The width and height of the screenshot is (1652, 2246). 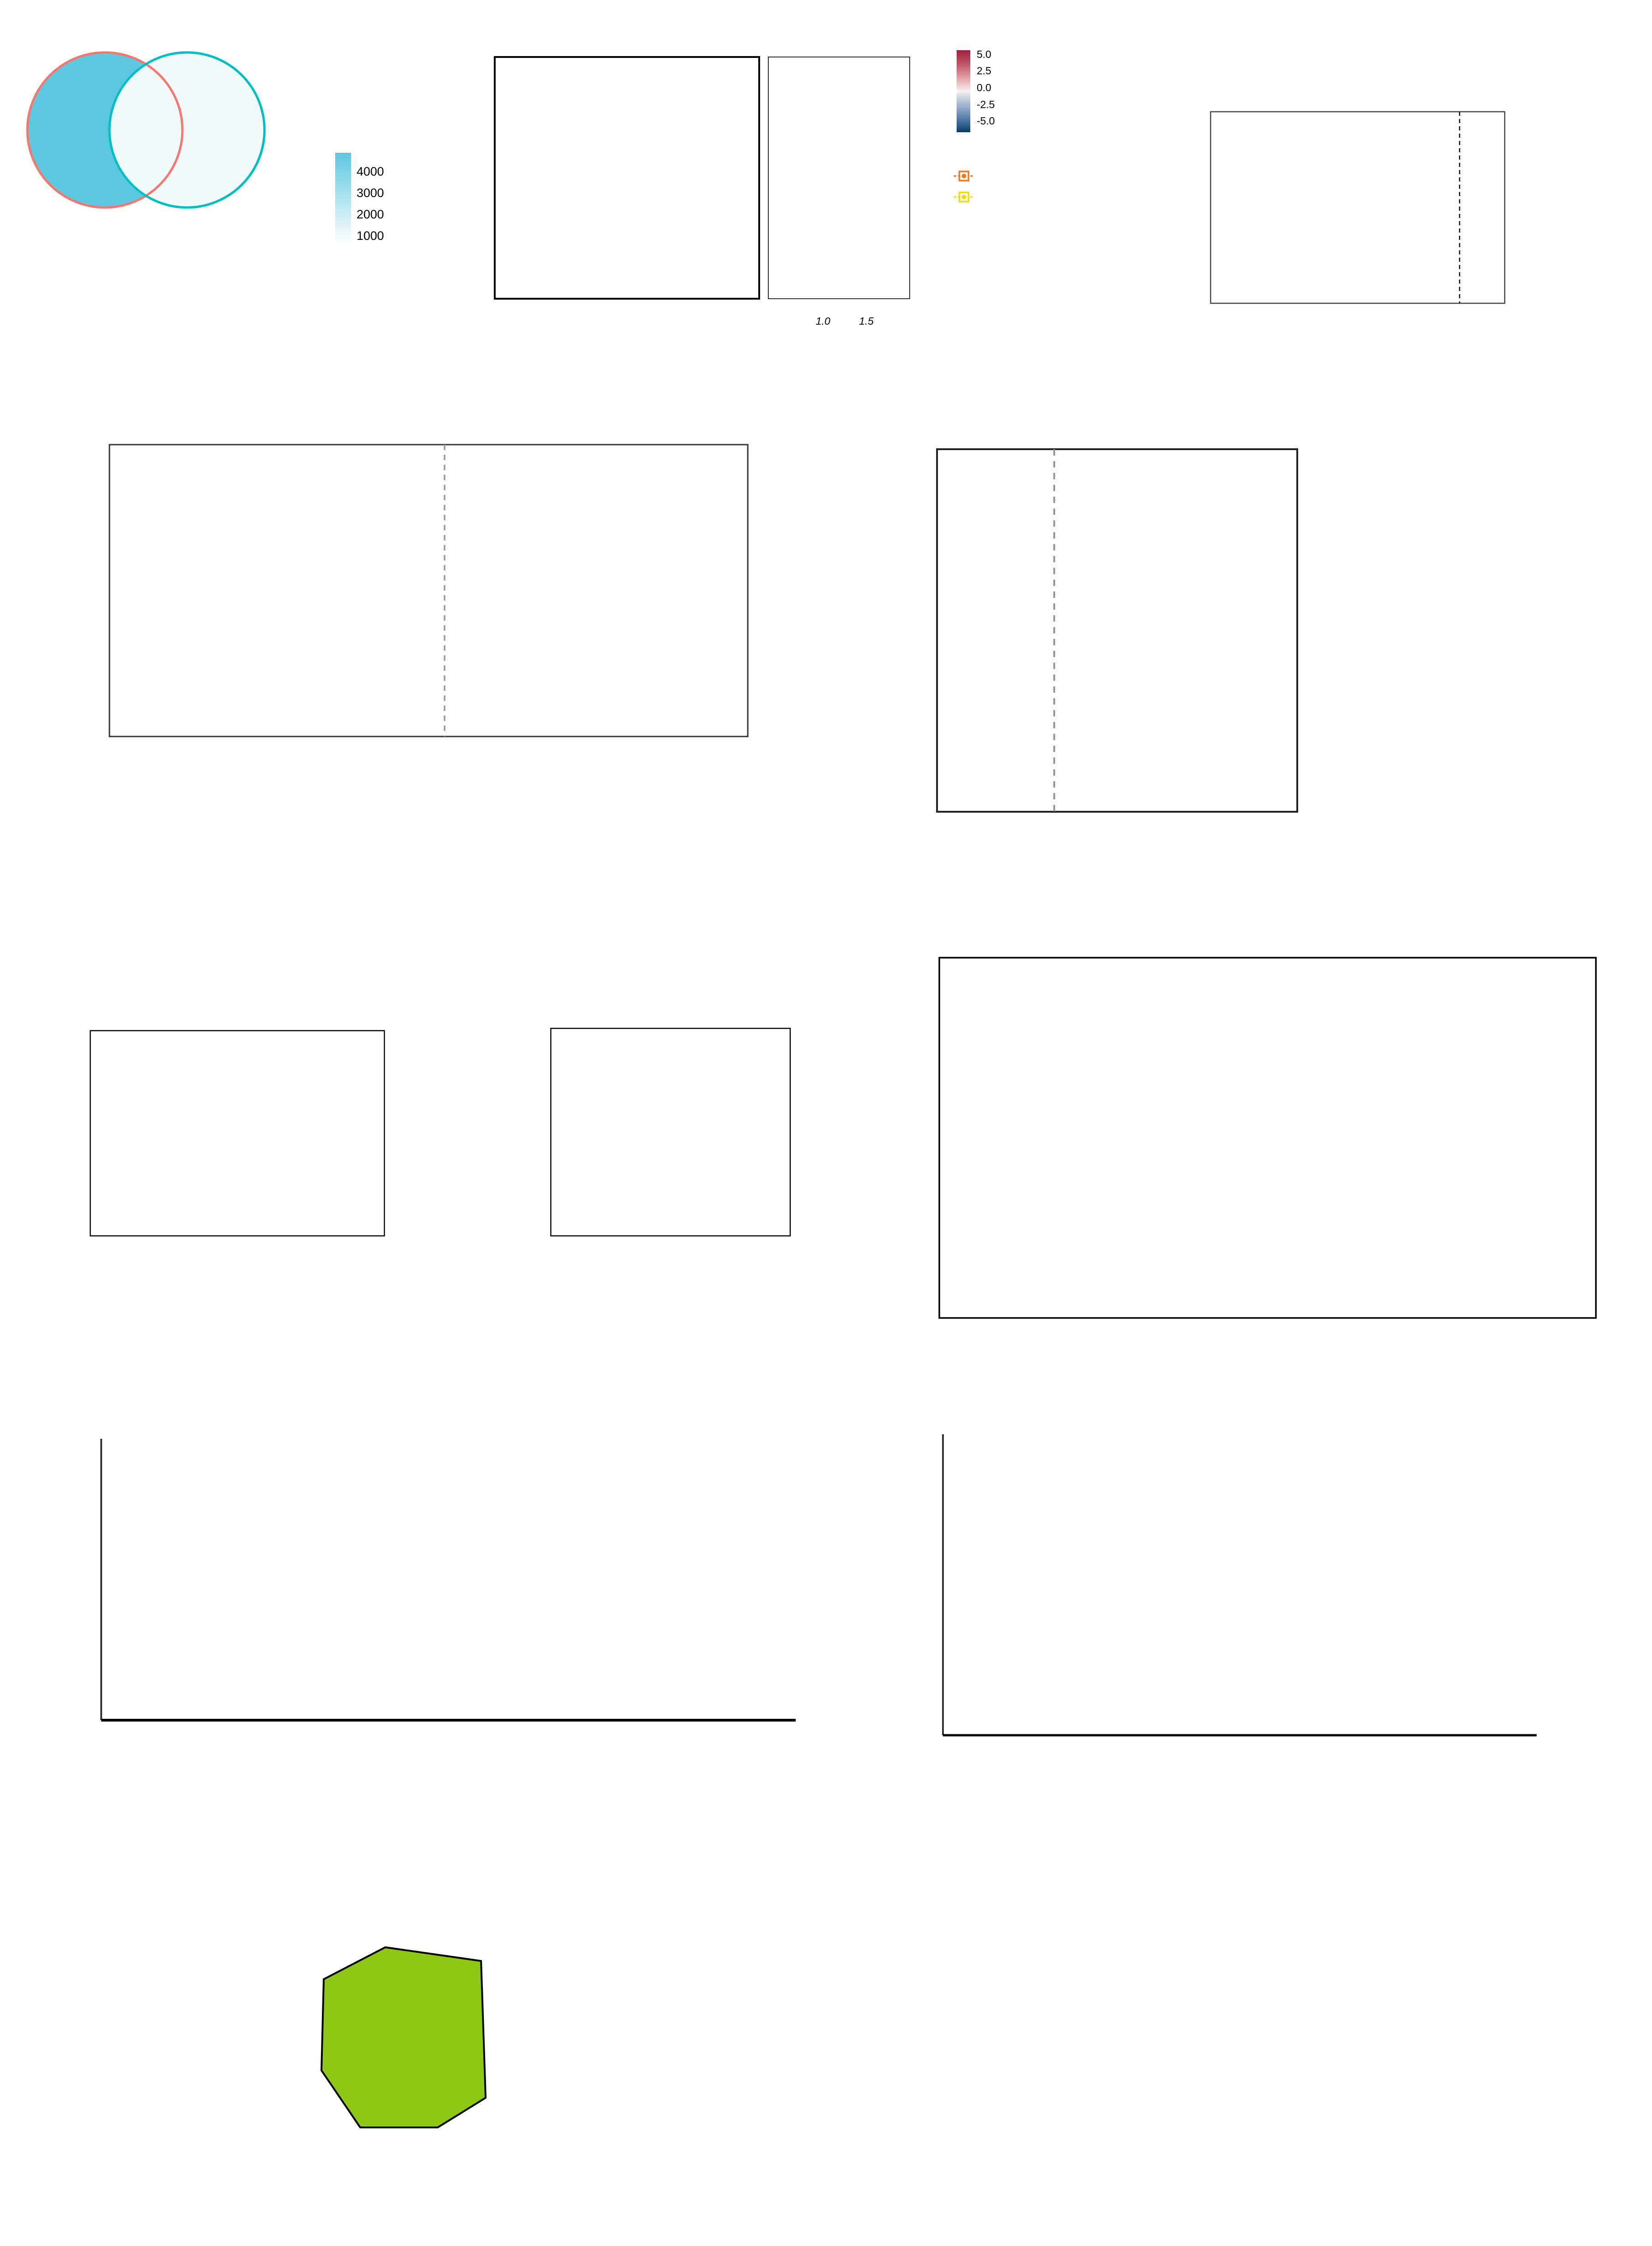 What do you see at coordinates (823, 321) in the screenshot?
I see `forest-xtick-1: 1.0` at bounding box center [823, 321].